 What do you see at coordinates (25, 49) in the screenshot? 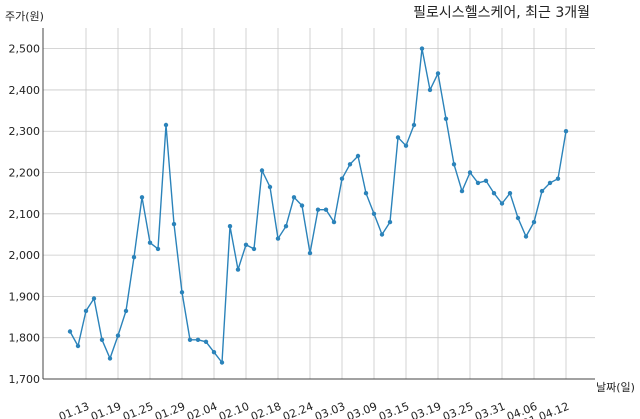
I see `y-tick-label: 2,500` at bounding box center [25, 49].